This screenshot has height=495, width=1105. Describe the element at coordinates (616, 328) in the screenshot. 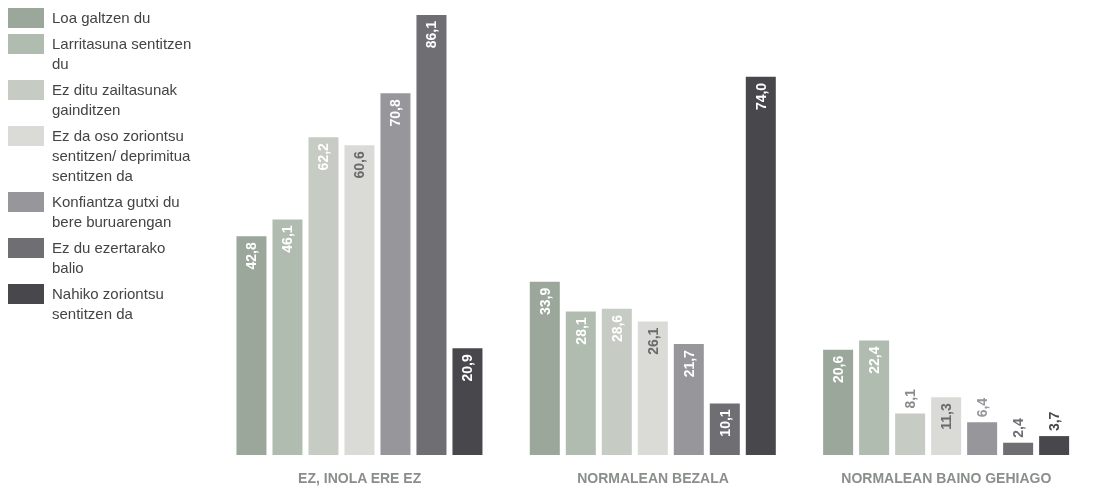

I see `data-label: 28,6` at that location.